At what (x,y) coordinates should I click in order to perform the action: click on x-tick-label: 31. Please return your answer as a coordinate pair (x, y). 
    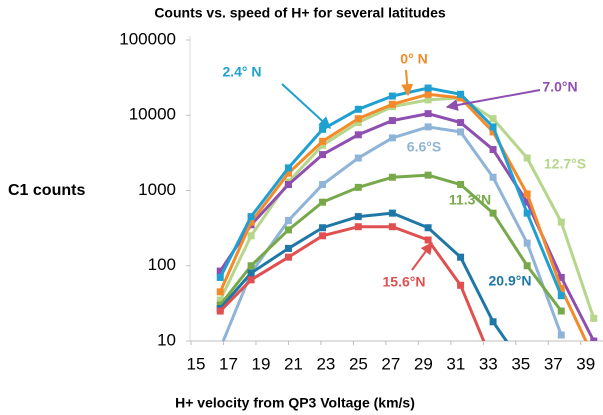
    Looking at the image, I should click on (455, 363).